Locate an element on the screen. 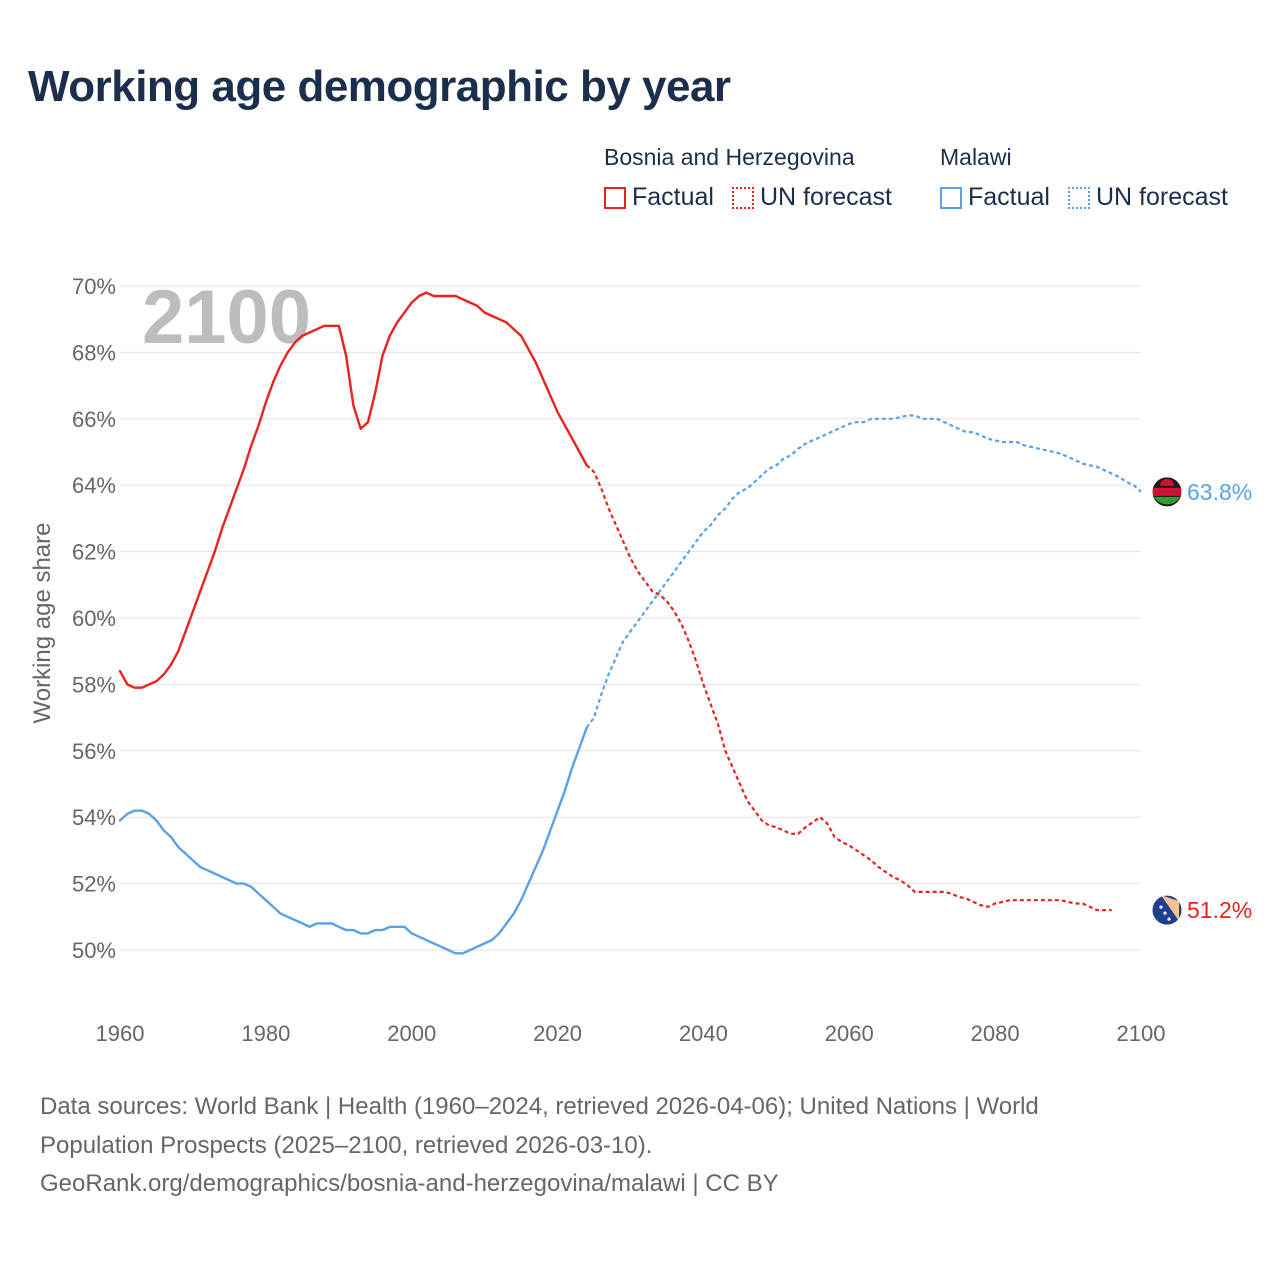 The width and height of the screenshot is (1280, 1280). y-tick-label: 70% is located at coordinates (94, 286).